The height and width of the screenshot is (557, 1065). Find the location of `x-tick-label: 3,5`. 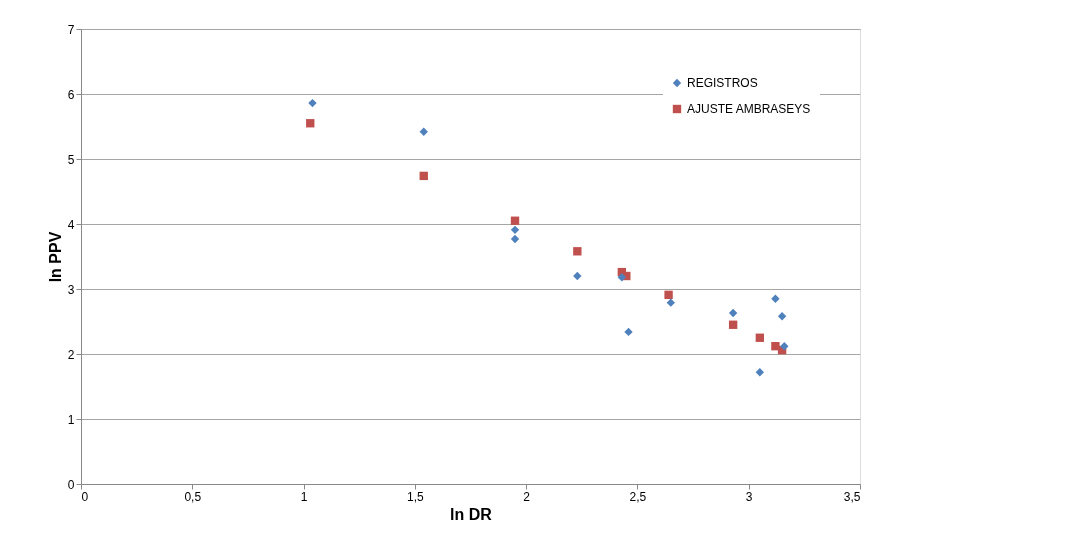

x-tick-label: 3,5 is located at coordinates (852, 496).